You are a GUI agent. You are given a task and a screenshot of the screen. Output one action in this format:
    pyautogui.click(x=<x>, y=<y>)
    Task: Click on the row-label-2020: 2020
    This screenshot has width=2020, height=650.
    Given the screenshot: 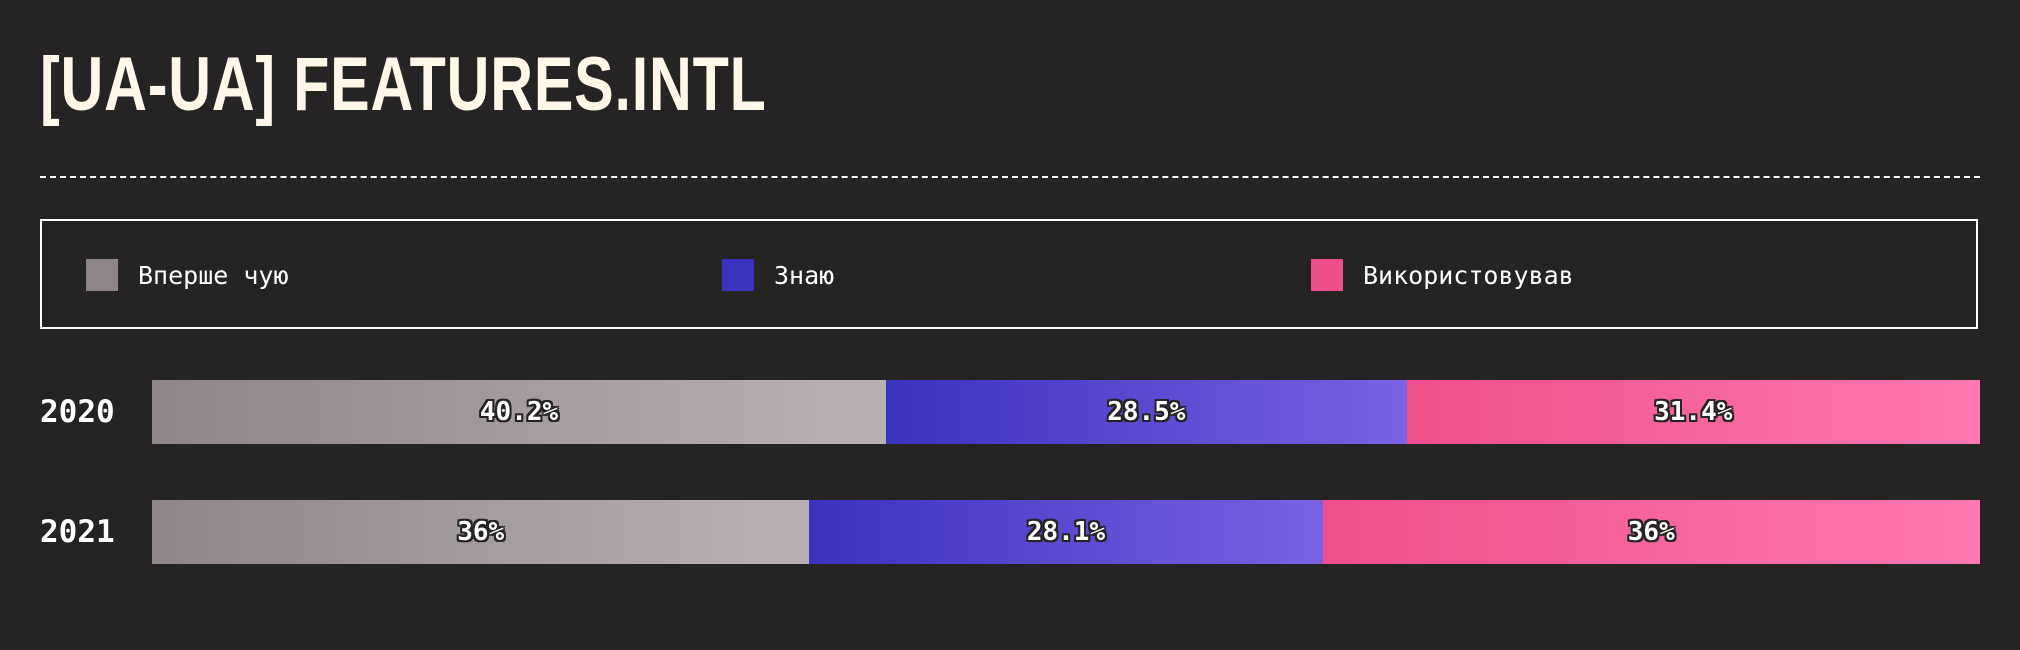 What is the action you would take?
    pyautogui.click(x=77, y=412)
    